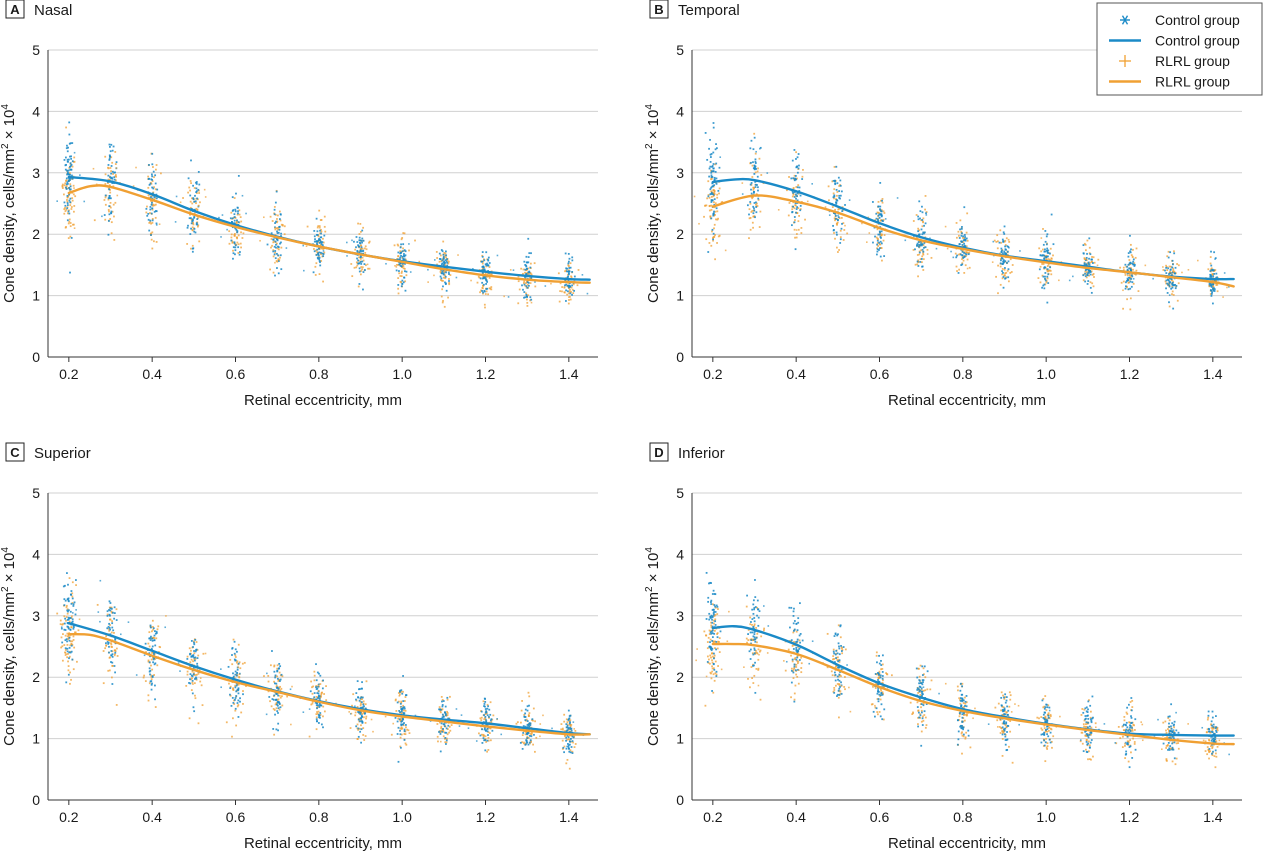 The height and width of the screenshot is (860, 1269). Describe the element at coordinates (962, 216) in the screenshot. I see `scatter-points` at that location.